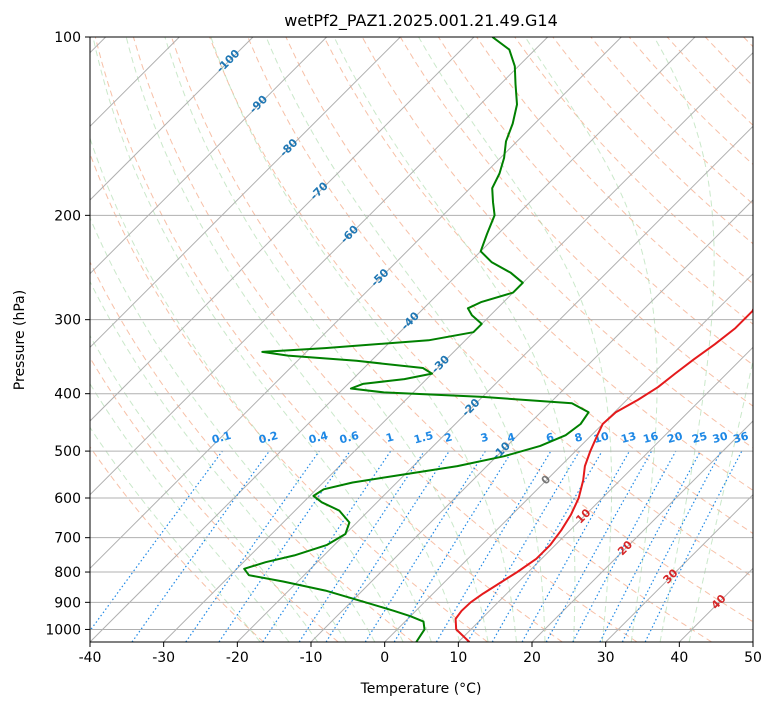 The height and width of the screenshot is (712, 775). I want to click on x-axis-label: Temperature (°C), so click(421, 689).